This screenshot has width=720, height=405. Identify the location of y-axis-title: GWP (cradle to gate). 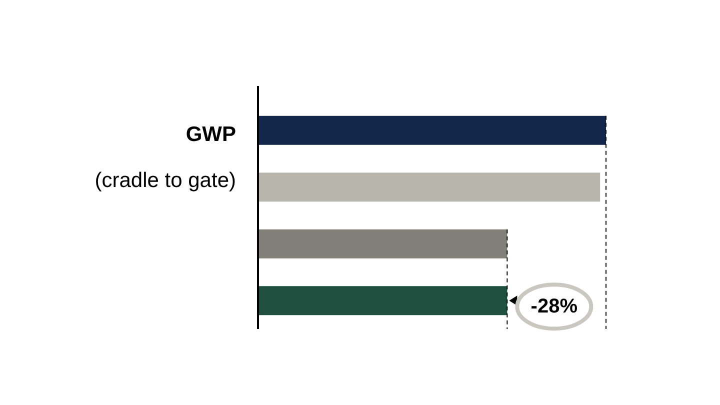
(165, 157).